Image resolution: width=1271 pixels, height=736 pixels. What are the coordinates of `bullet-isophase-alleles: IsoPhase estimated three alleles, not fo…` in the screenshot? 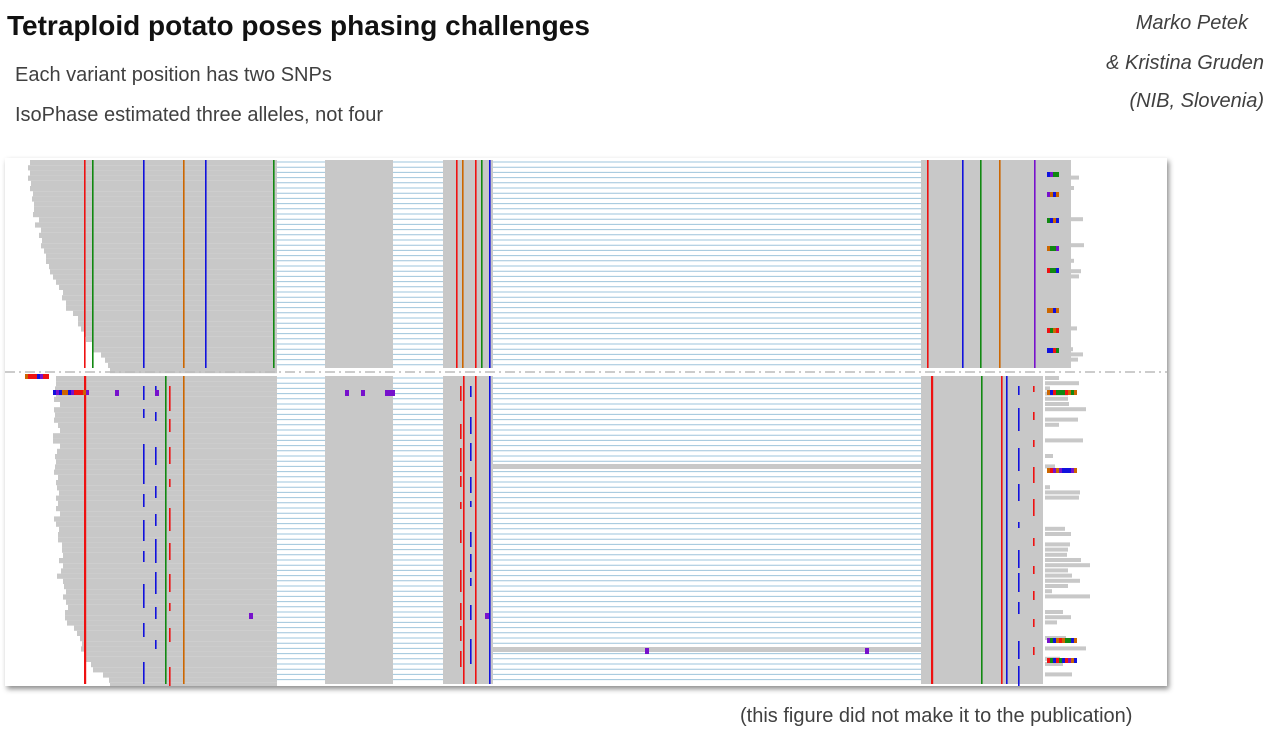 It's located at (199, 115).